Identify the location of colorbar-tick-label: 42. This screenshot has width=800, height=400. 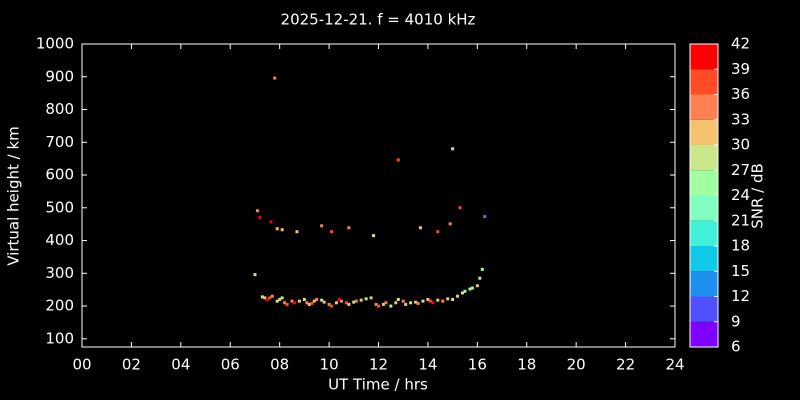
(740, 44).